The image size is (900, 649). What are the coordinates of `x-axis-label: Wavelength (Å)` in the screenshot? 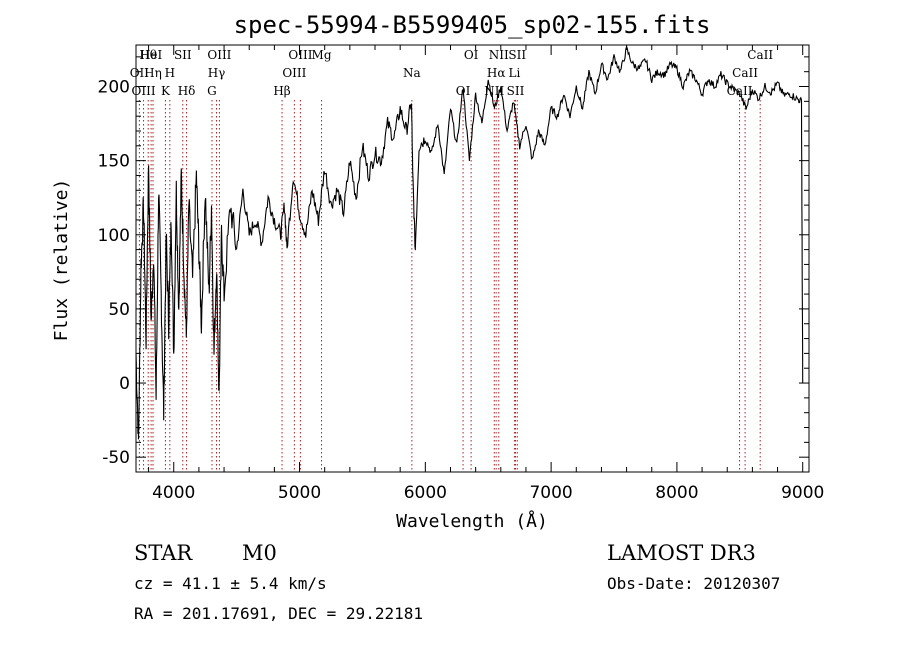 It's located at (472, 521).